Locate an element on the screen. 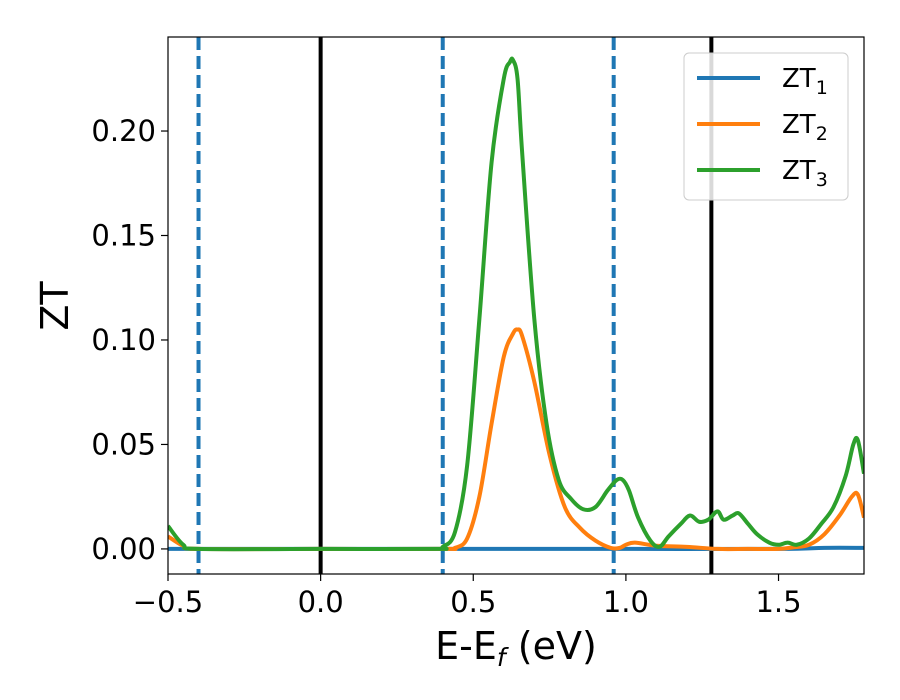 This screenshot has height=700, width=900. y-tick-label: 0.05 is located at coordinates (123, 444).